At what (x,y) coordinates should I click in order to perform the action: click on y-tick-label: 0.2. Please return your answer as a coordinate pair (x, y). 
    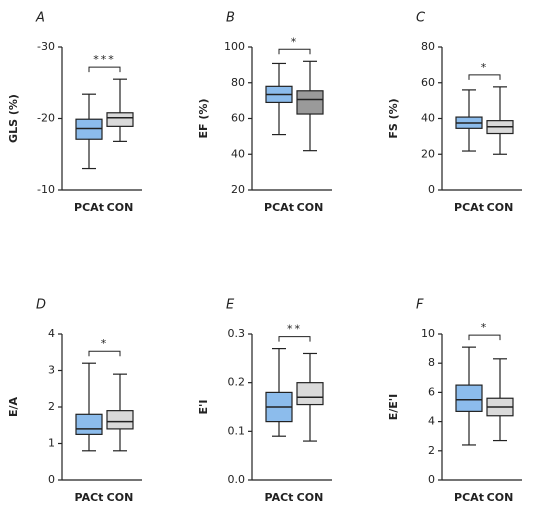
    Looking at the image, I should click on (237, 382).